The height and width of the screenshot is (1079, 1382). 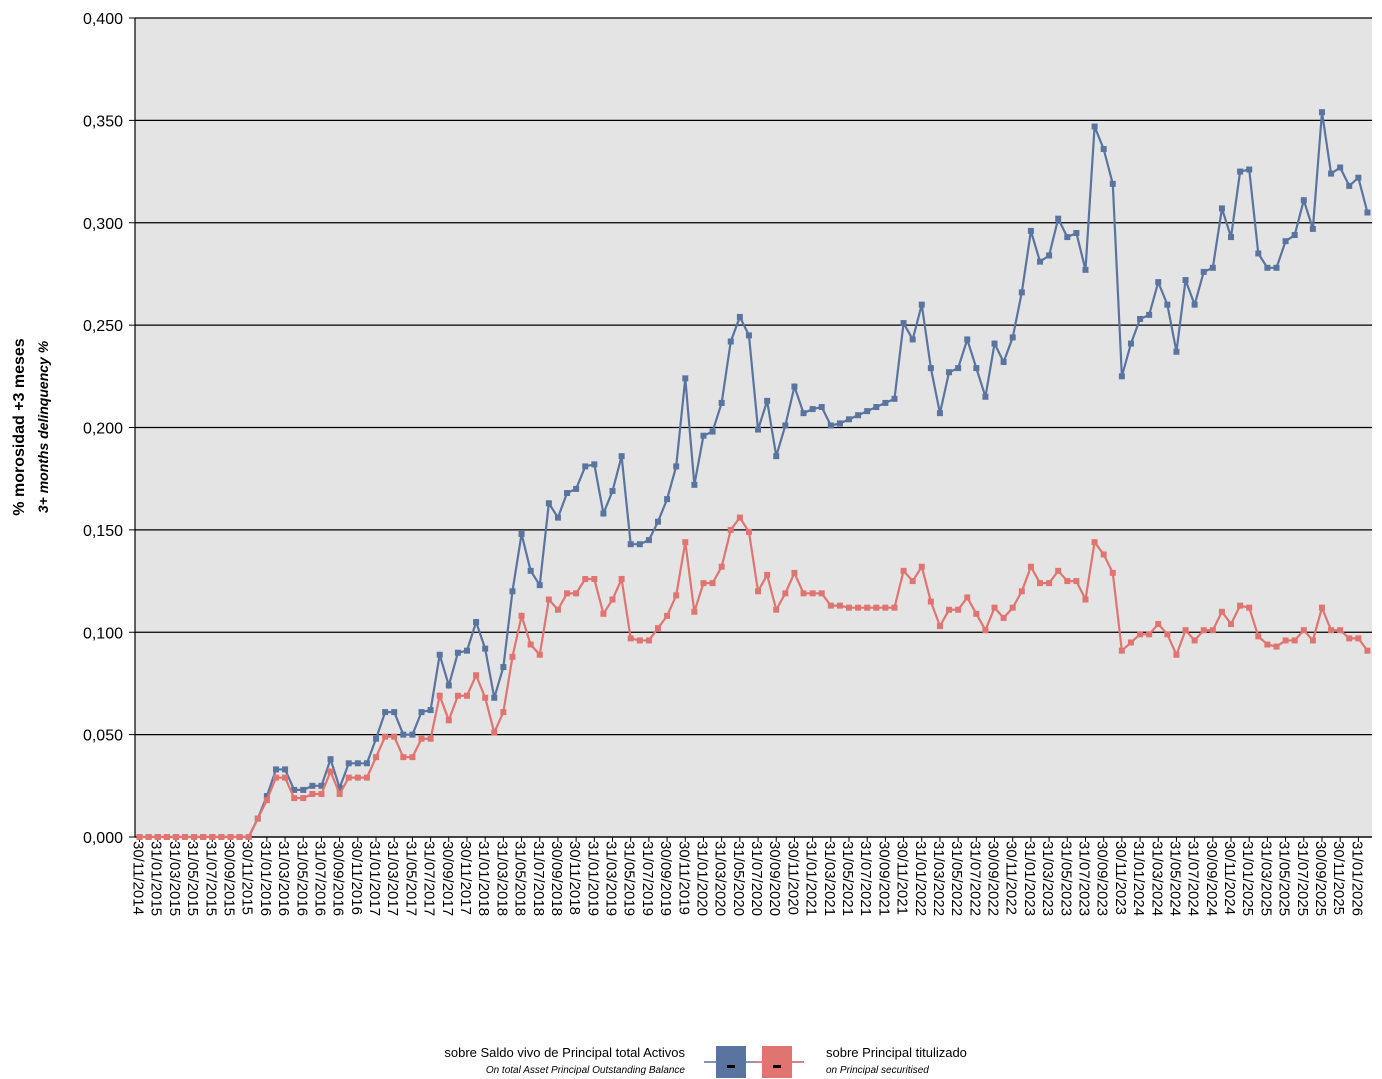 What do you see at coordinates (1229, 878) in the screenshot?
I see `x-tick-label: 30/11/2024` at bounding box center [1229, 878].